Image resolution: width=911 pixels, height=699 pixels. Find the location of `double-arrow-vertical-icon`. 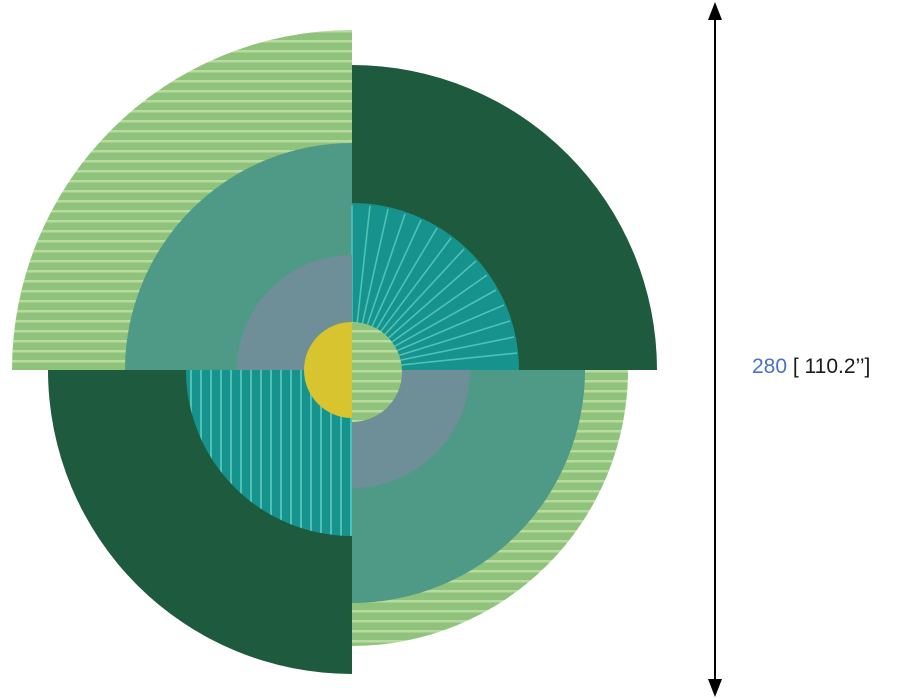

double-arrow-vertical-icon is located at coordinates (715, 349).